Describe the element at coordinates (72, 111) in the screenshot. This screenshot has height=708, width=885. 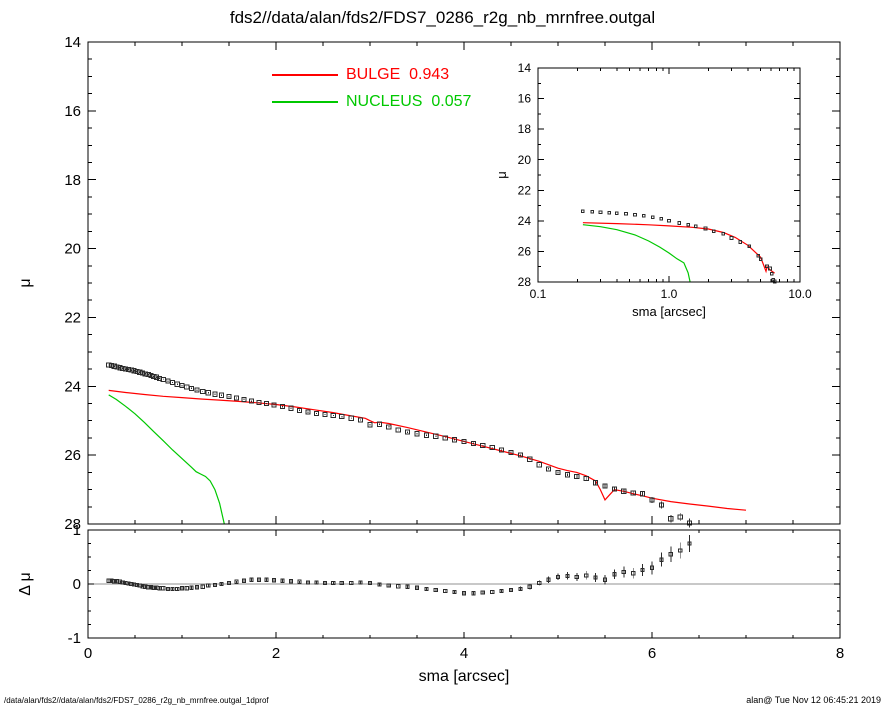
I see `main-y-tick-label: 16` at that location.